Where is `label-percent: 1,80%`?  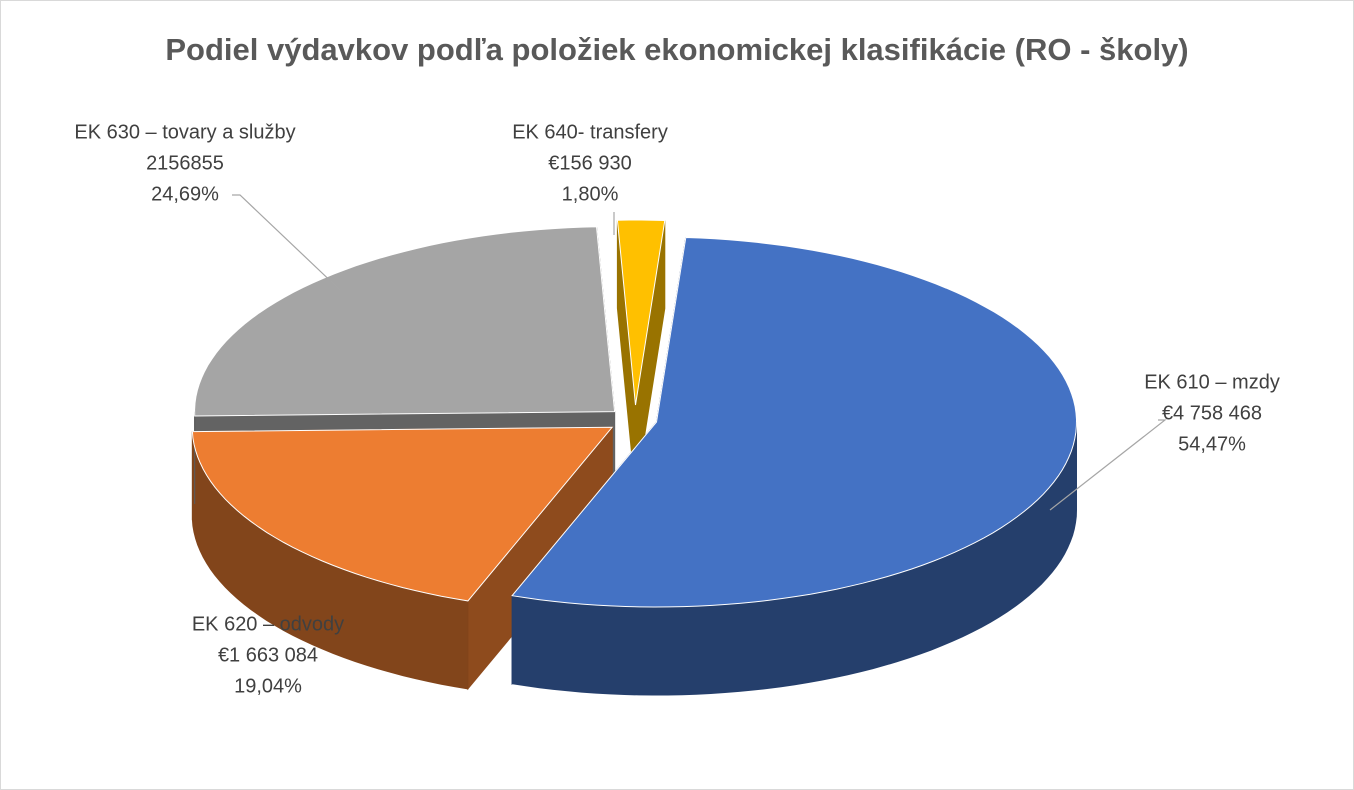
label-percent: 1,80% is located at coordinates (590, 194).